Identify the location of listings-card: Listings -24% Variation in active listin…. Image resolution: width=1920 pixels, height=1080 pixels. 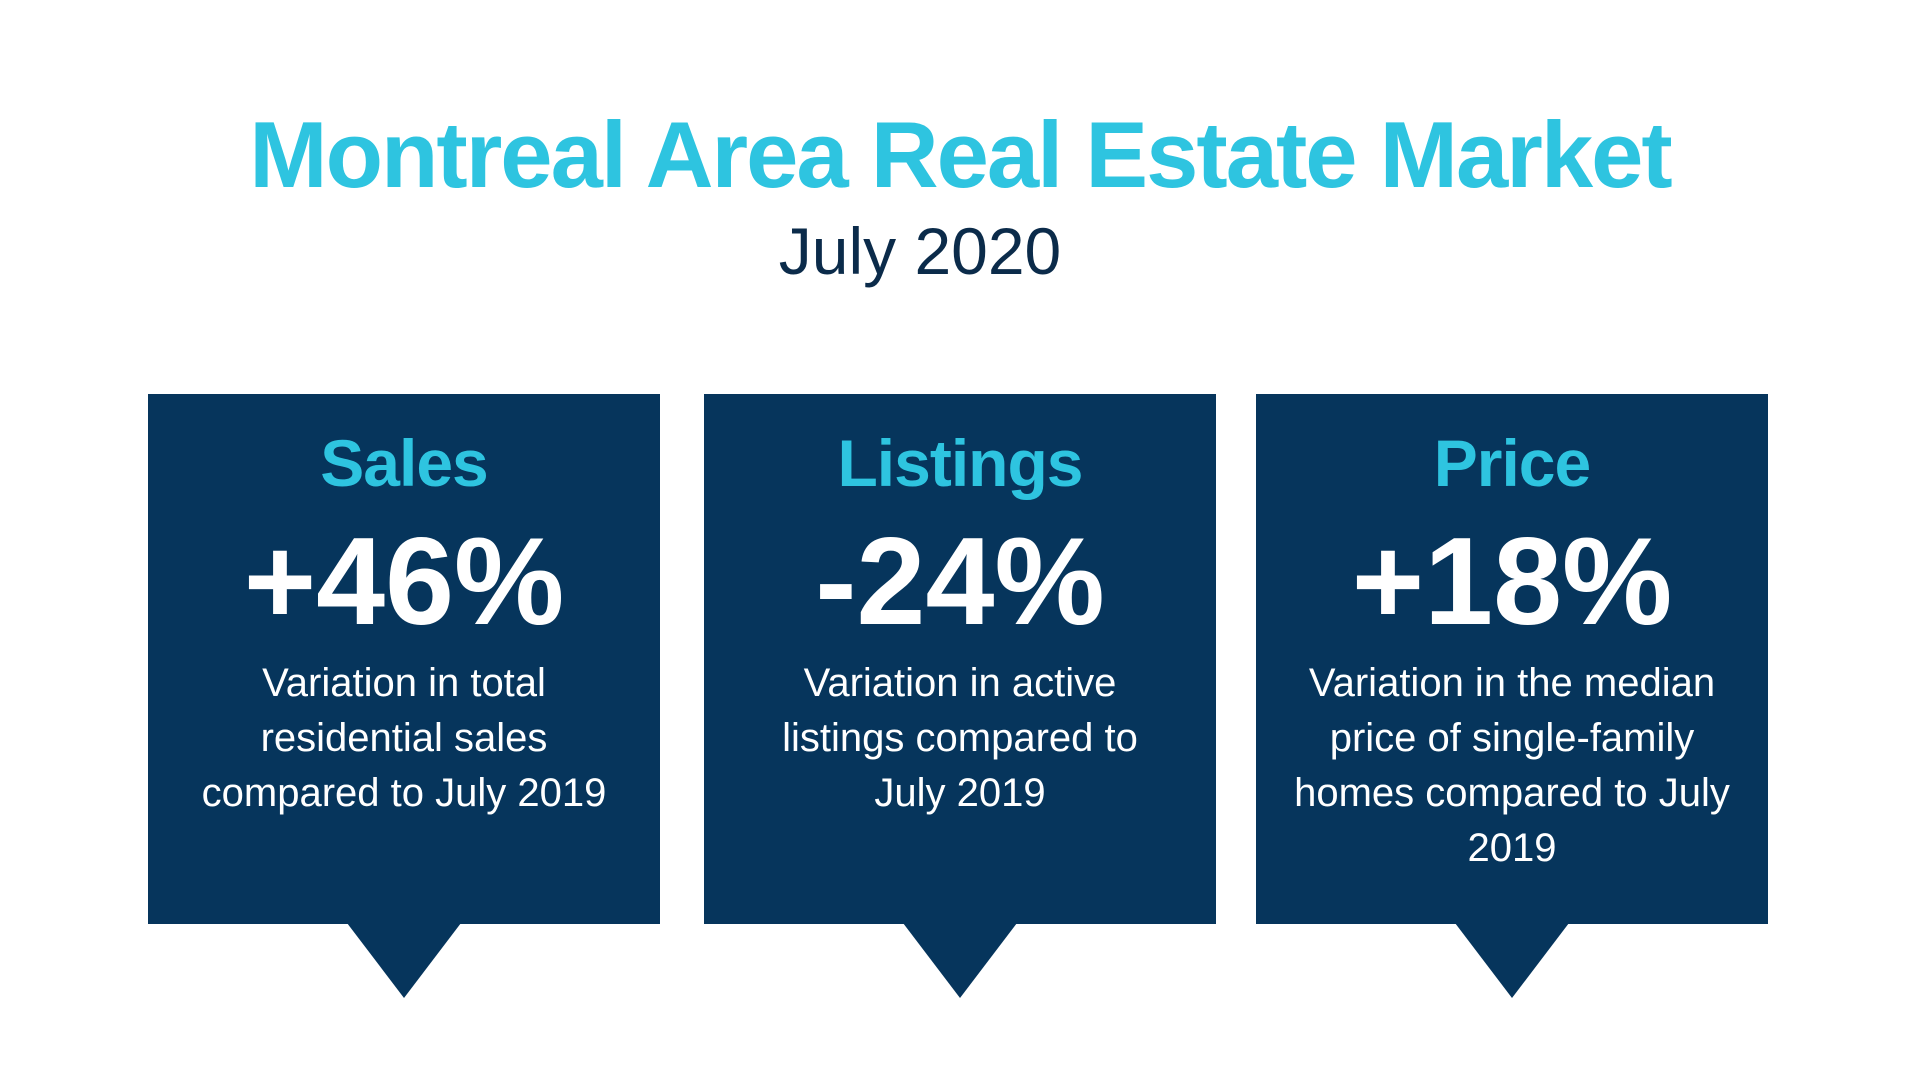
(960, 659).